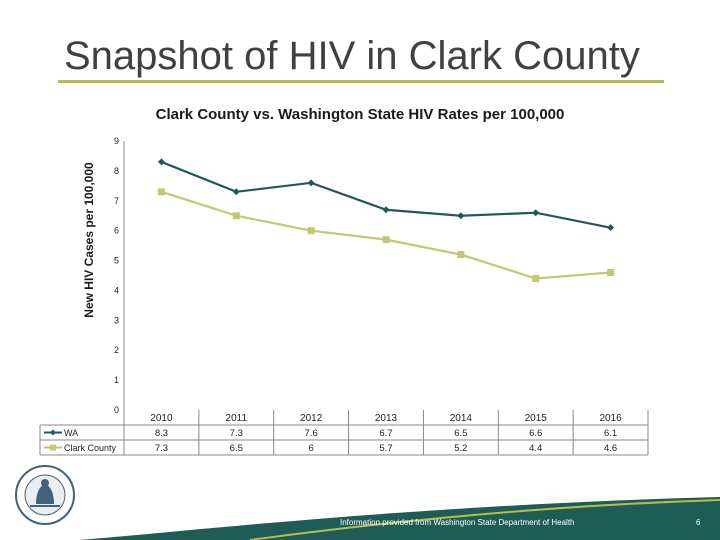 The image size is (720, 540). Describe the element at coordinates (53, 432) in the screenshot. I see `legend-marker-wa` at that location.